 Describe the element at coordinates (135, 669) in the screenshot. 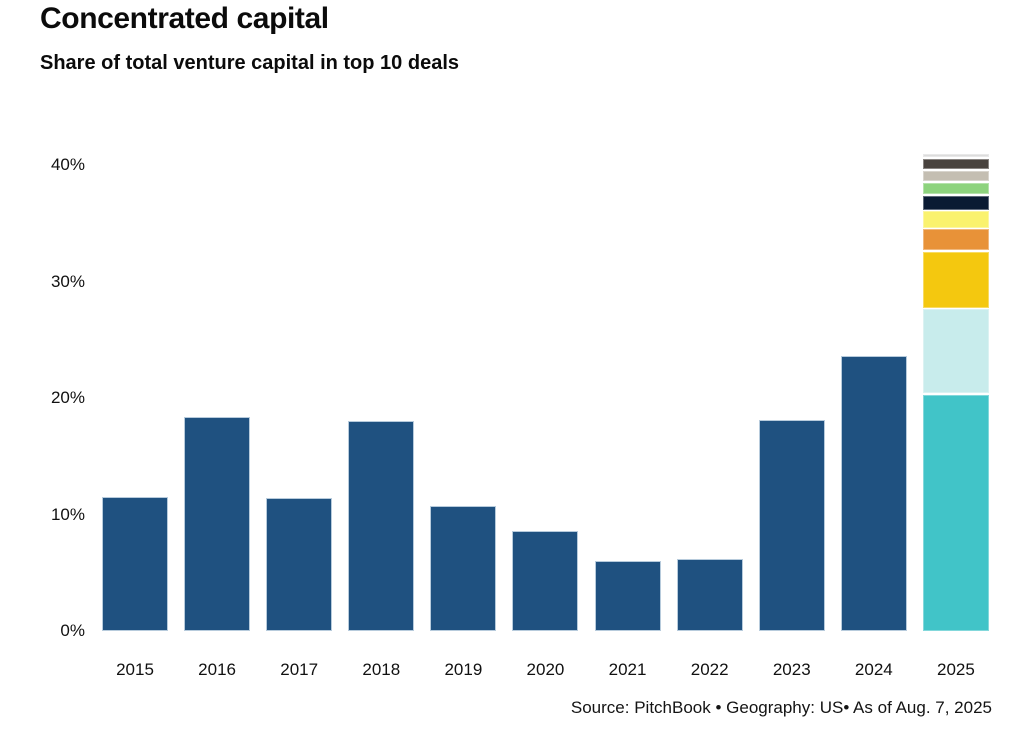

I see `x-tick-label-2015: 2015` at that location.